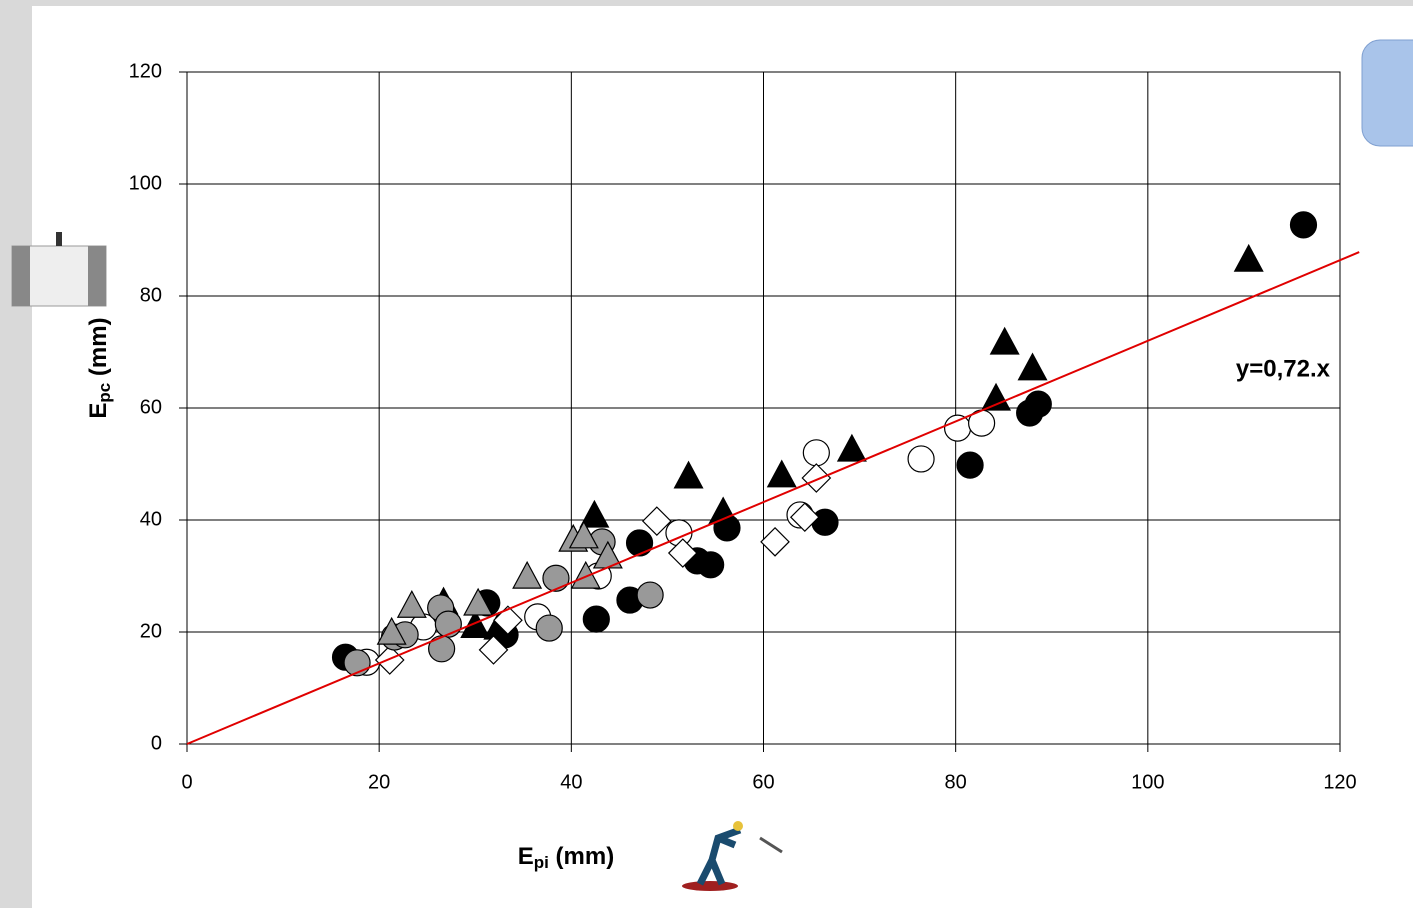 The height and width of the screenshot is (908, 1413). What do you see at coordinates (98, 411) in the screenshot?
I see `y-label-main: E` at bounding box center [98, 411].